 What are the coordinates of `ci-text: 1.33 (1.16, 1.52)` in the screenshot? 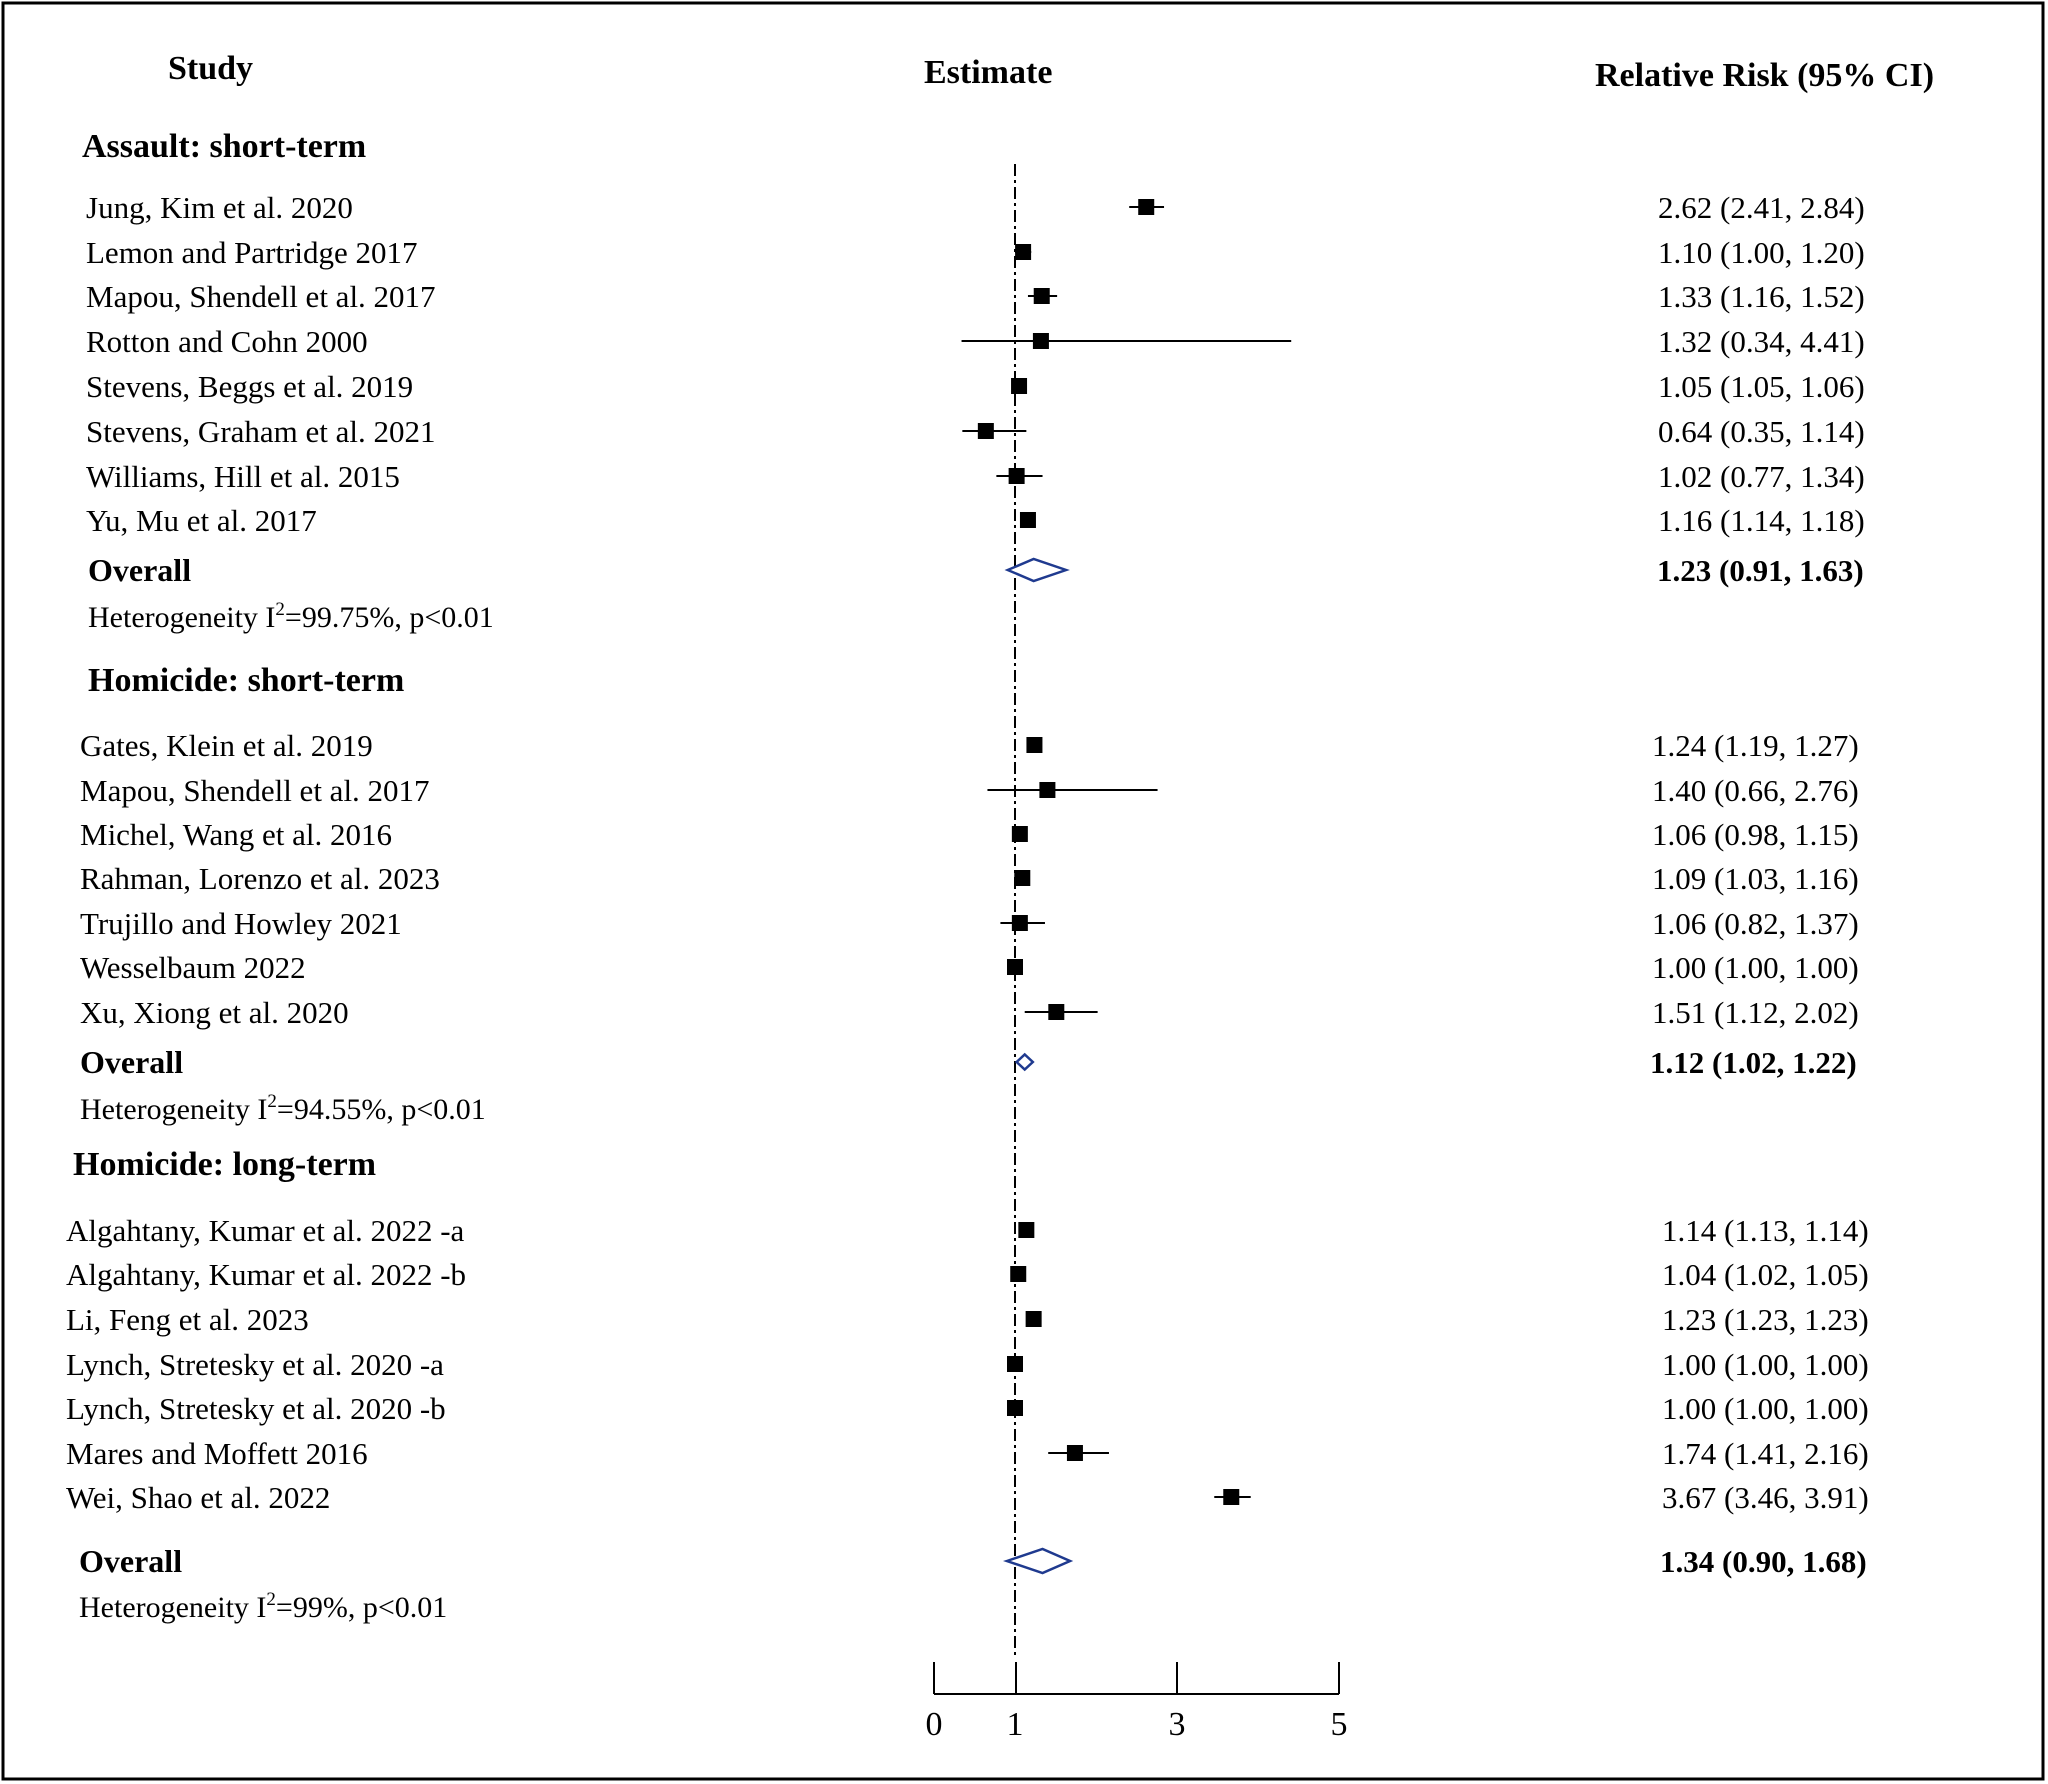 It's located at (1761, 296).